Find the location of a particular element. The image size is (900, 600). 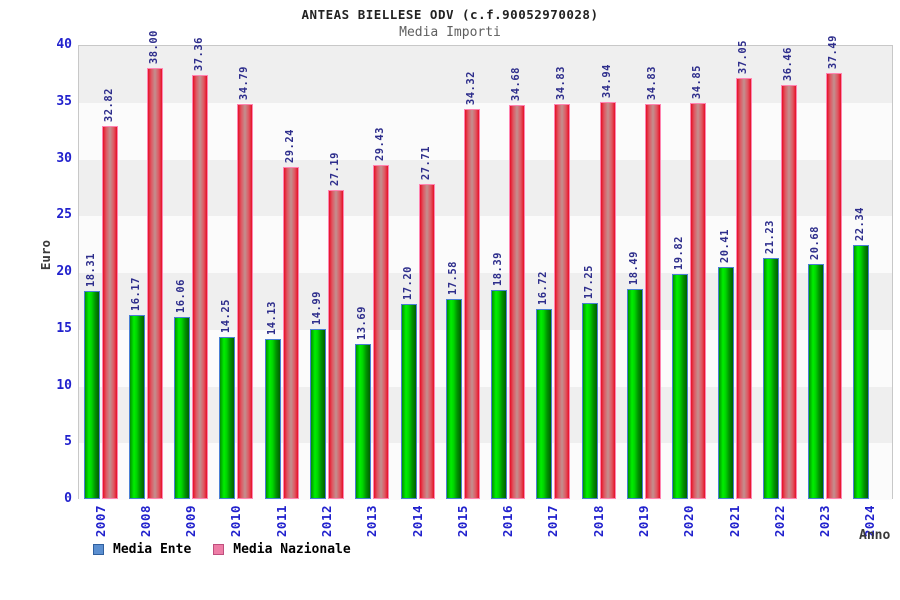

x-tick-label-2022: 2022 is located at coordinates (779, 521).